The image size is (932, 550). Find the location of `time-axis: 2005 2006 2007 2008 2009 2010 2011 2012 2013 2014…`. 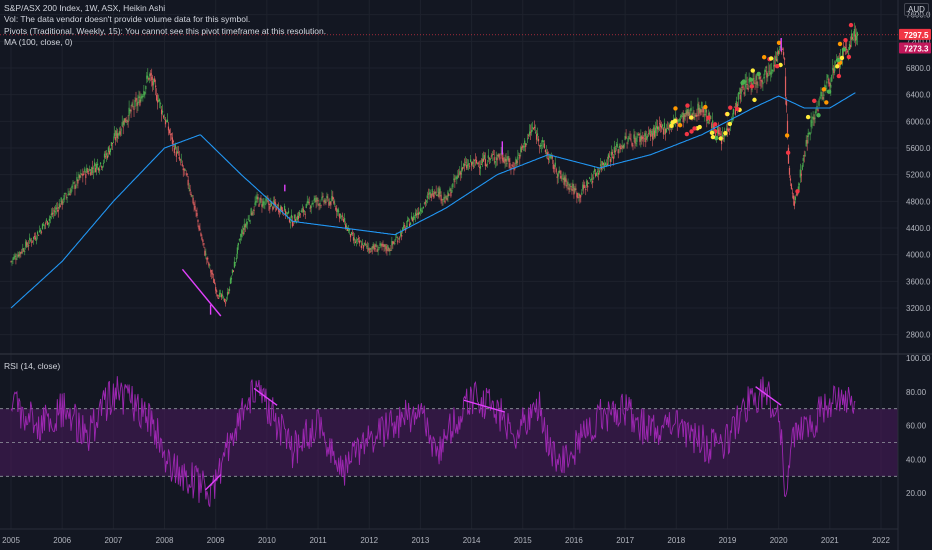

time-axis: 2005 2006 2007 2008 2009 2010 2011 2012 2013 2014… is located at coordinates (446, 540).